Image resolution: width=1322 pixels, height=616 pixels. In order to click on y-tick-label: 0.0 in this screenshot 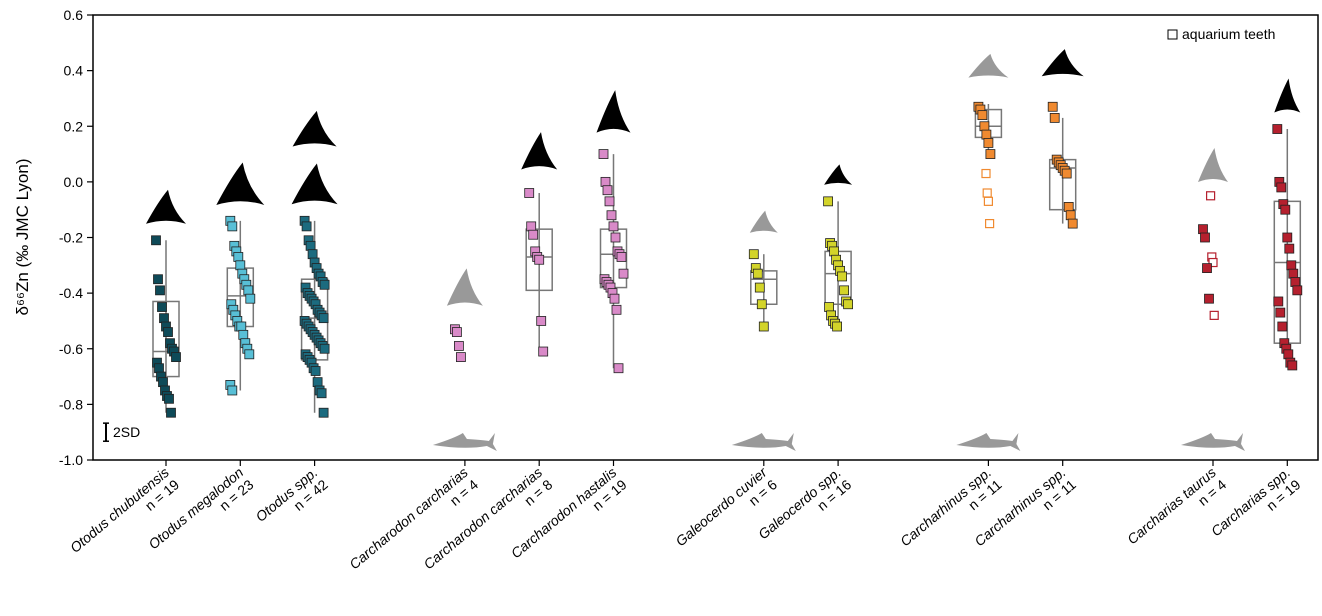, I will do `click(74, 182)`.